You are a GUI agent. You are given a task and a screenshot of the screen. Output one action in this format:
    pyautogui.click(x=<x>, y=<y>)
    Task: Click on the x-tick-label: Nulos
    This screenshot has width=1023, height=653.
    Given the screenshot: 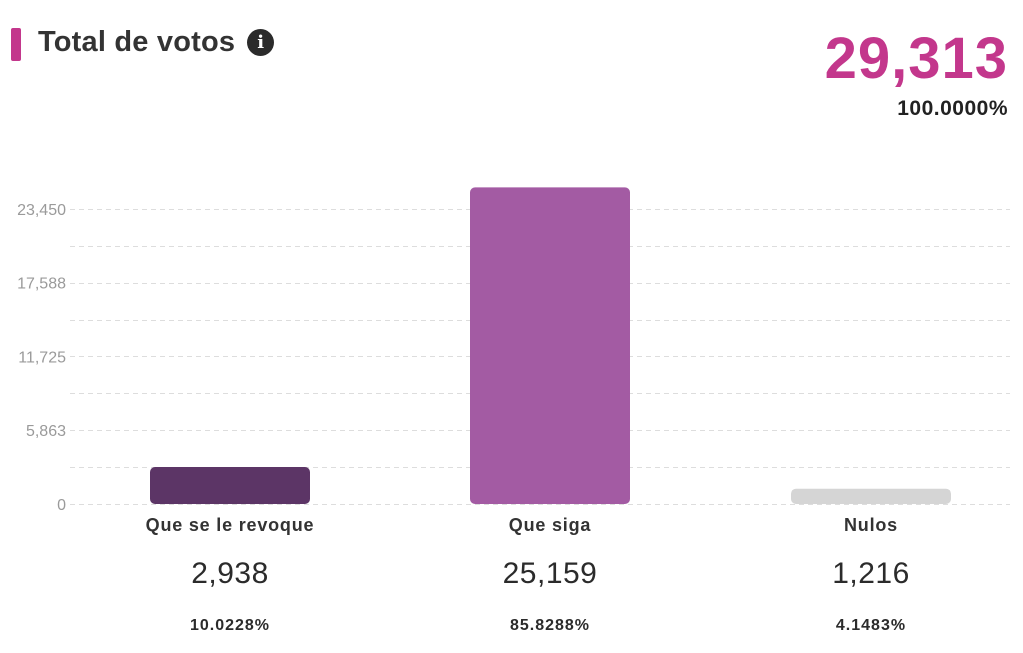 What is the action you would take?
    pyautogui.click(x=871, y=525)
    